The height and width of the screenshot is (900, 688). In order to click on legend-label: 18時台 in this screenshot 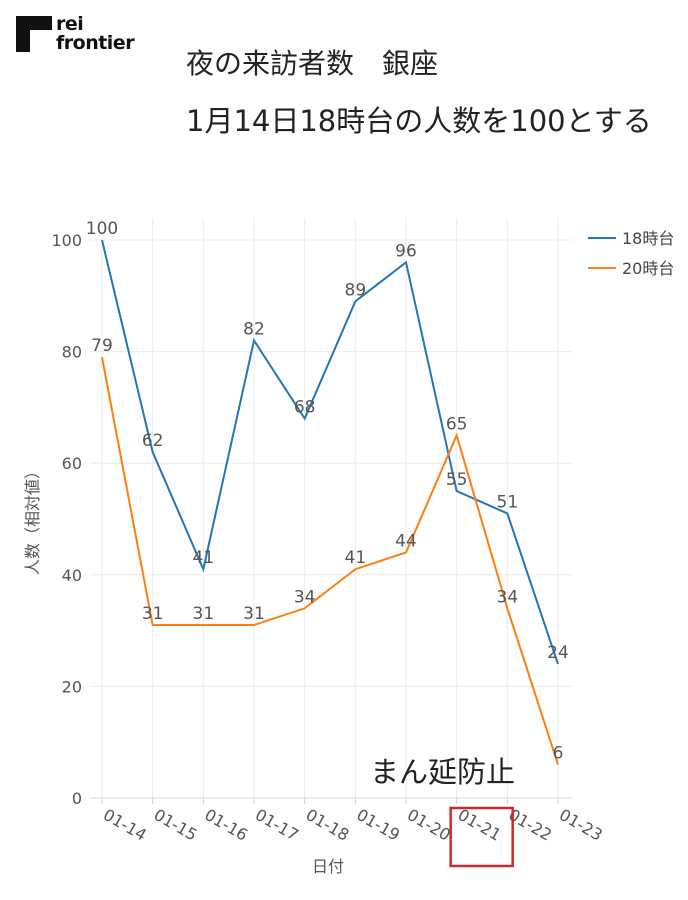, I will do `click(648, 238)`.